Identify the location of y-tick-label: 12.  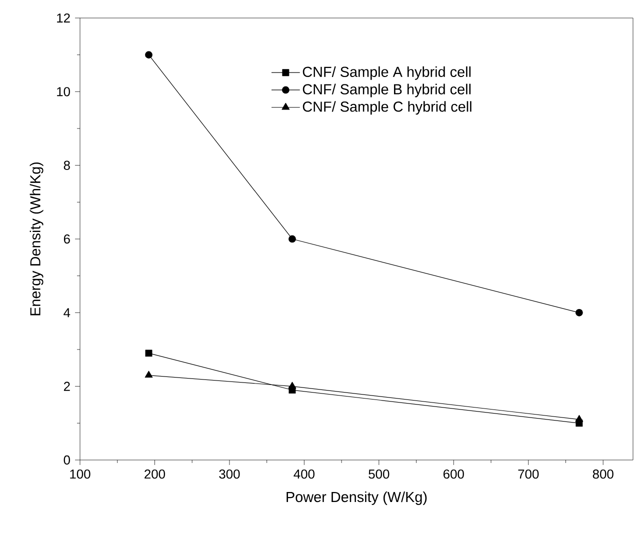
(63, 18).